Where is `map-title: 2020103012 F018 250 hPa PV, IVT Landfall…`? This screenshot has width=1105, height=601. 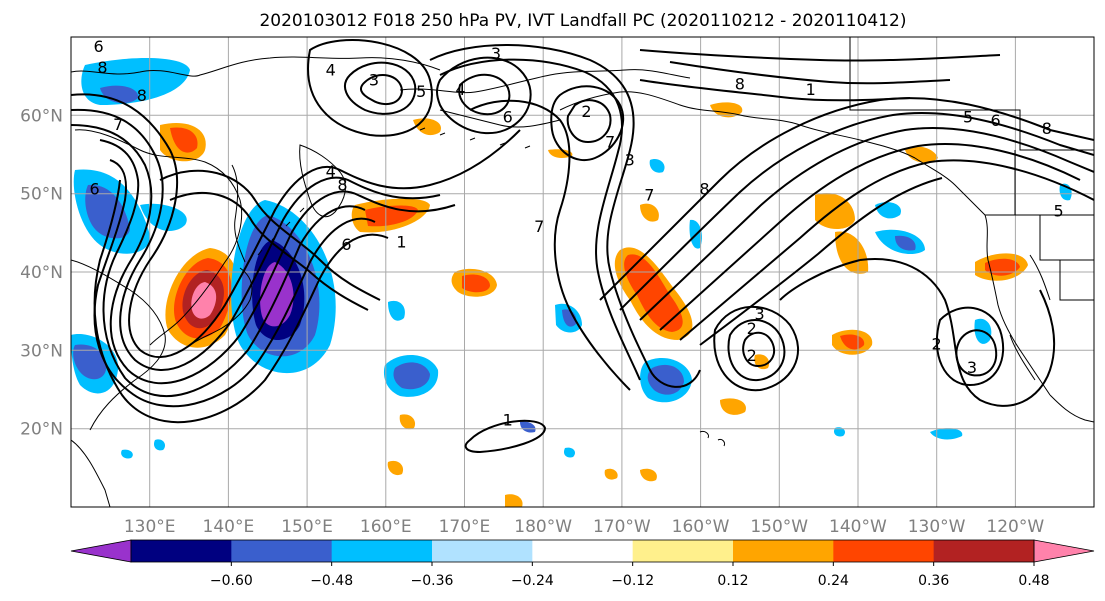 map-title: 2020103012 F018 250 hPa PV, IVT Landfall… is located at coordinates (582, 21).